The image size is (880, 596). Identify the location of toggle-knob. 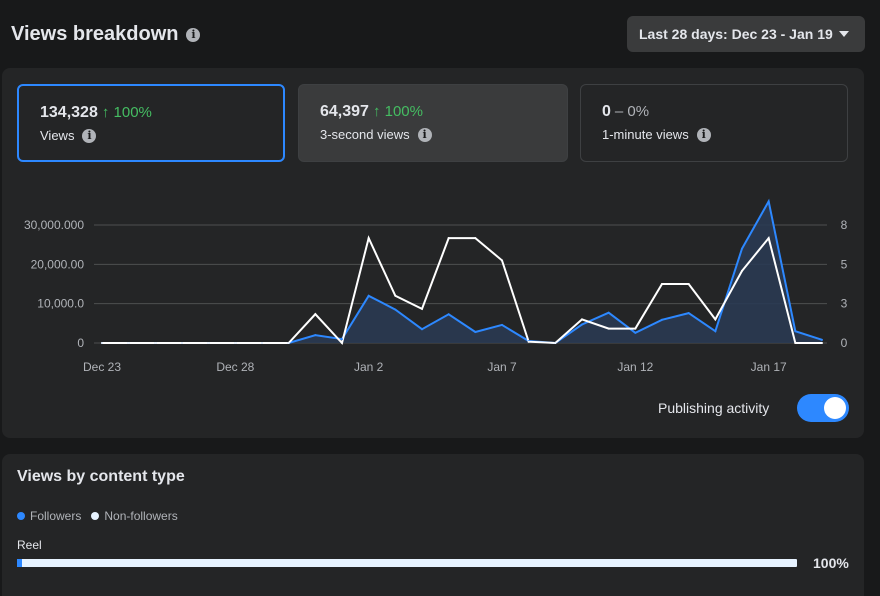
(835, 408).